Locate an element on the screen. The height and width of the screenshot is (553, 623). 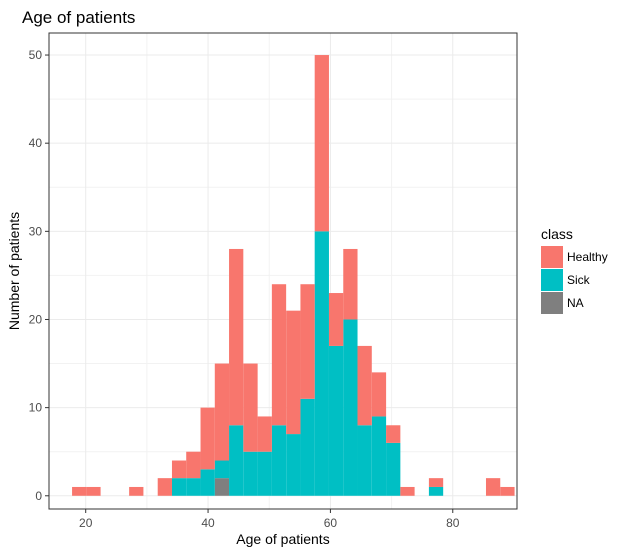
legend-label-na: NA is located at coordinates (575, 303).